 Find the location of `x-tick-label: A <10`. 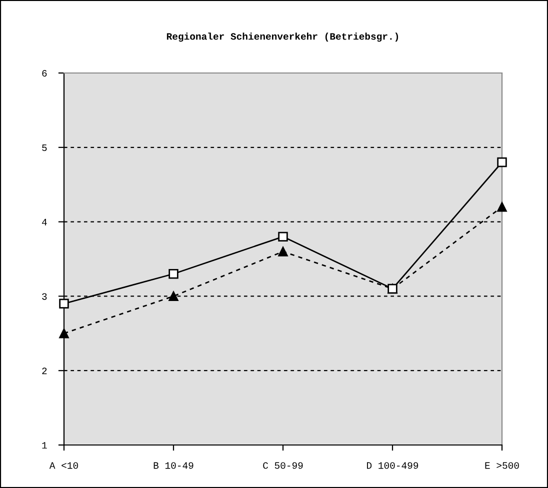

x-tick-label: A <10 is located at coordinates (63, 465).